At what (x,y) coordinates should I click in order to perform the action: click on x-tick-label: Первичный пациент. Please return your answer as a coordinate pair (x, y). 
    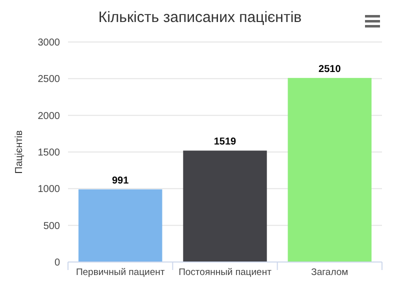
    Looking at the image, I should click on (121, 272).